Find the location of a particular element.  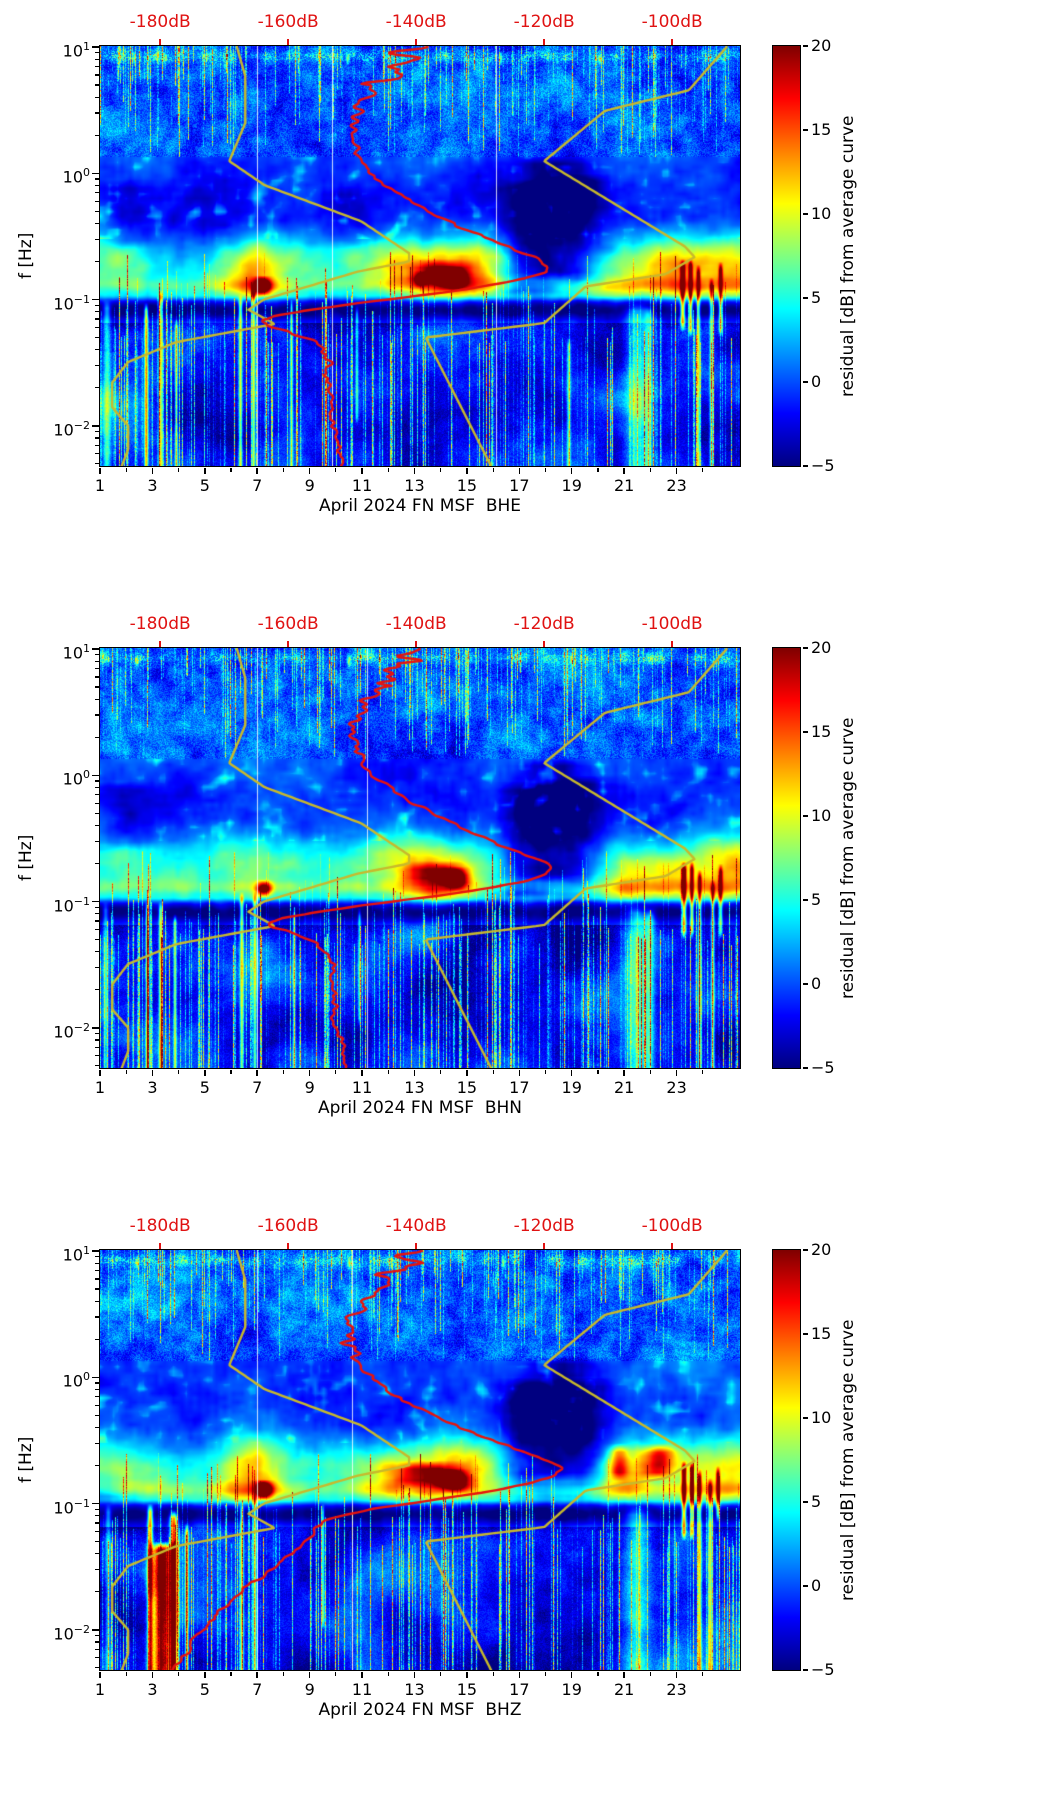

top-db-tick-label: -100dB is located at coordinates (672, 22).